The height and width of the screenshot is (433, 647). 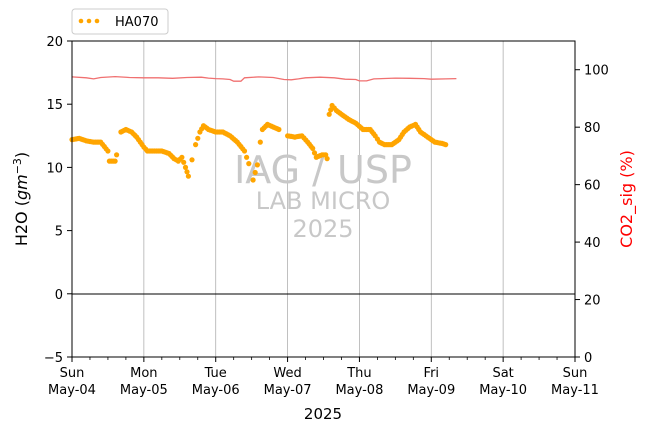 I want to click on series-co2-sig, so click(x=264, y=78).